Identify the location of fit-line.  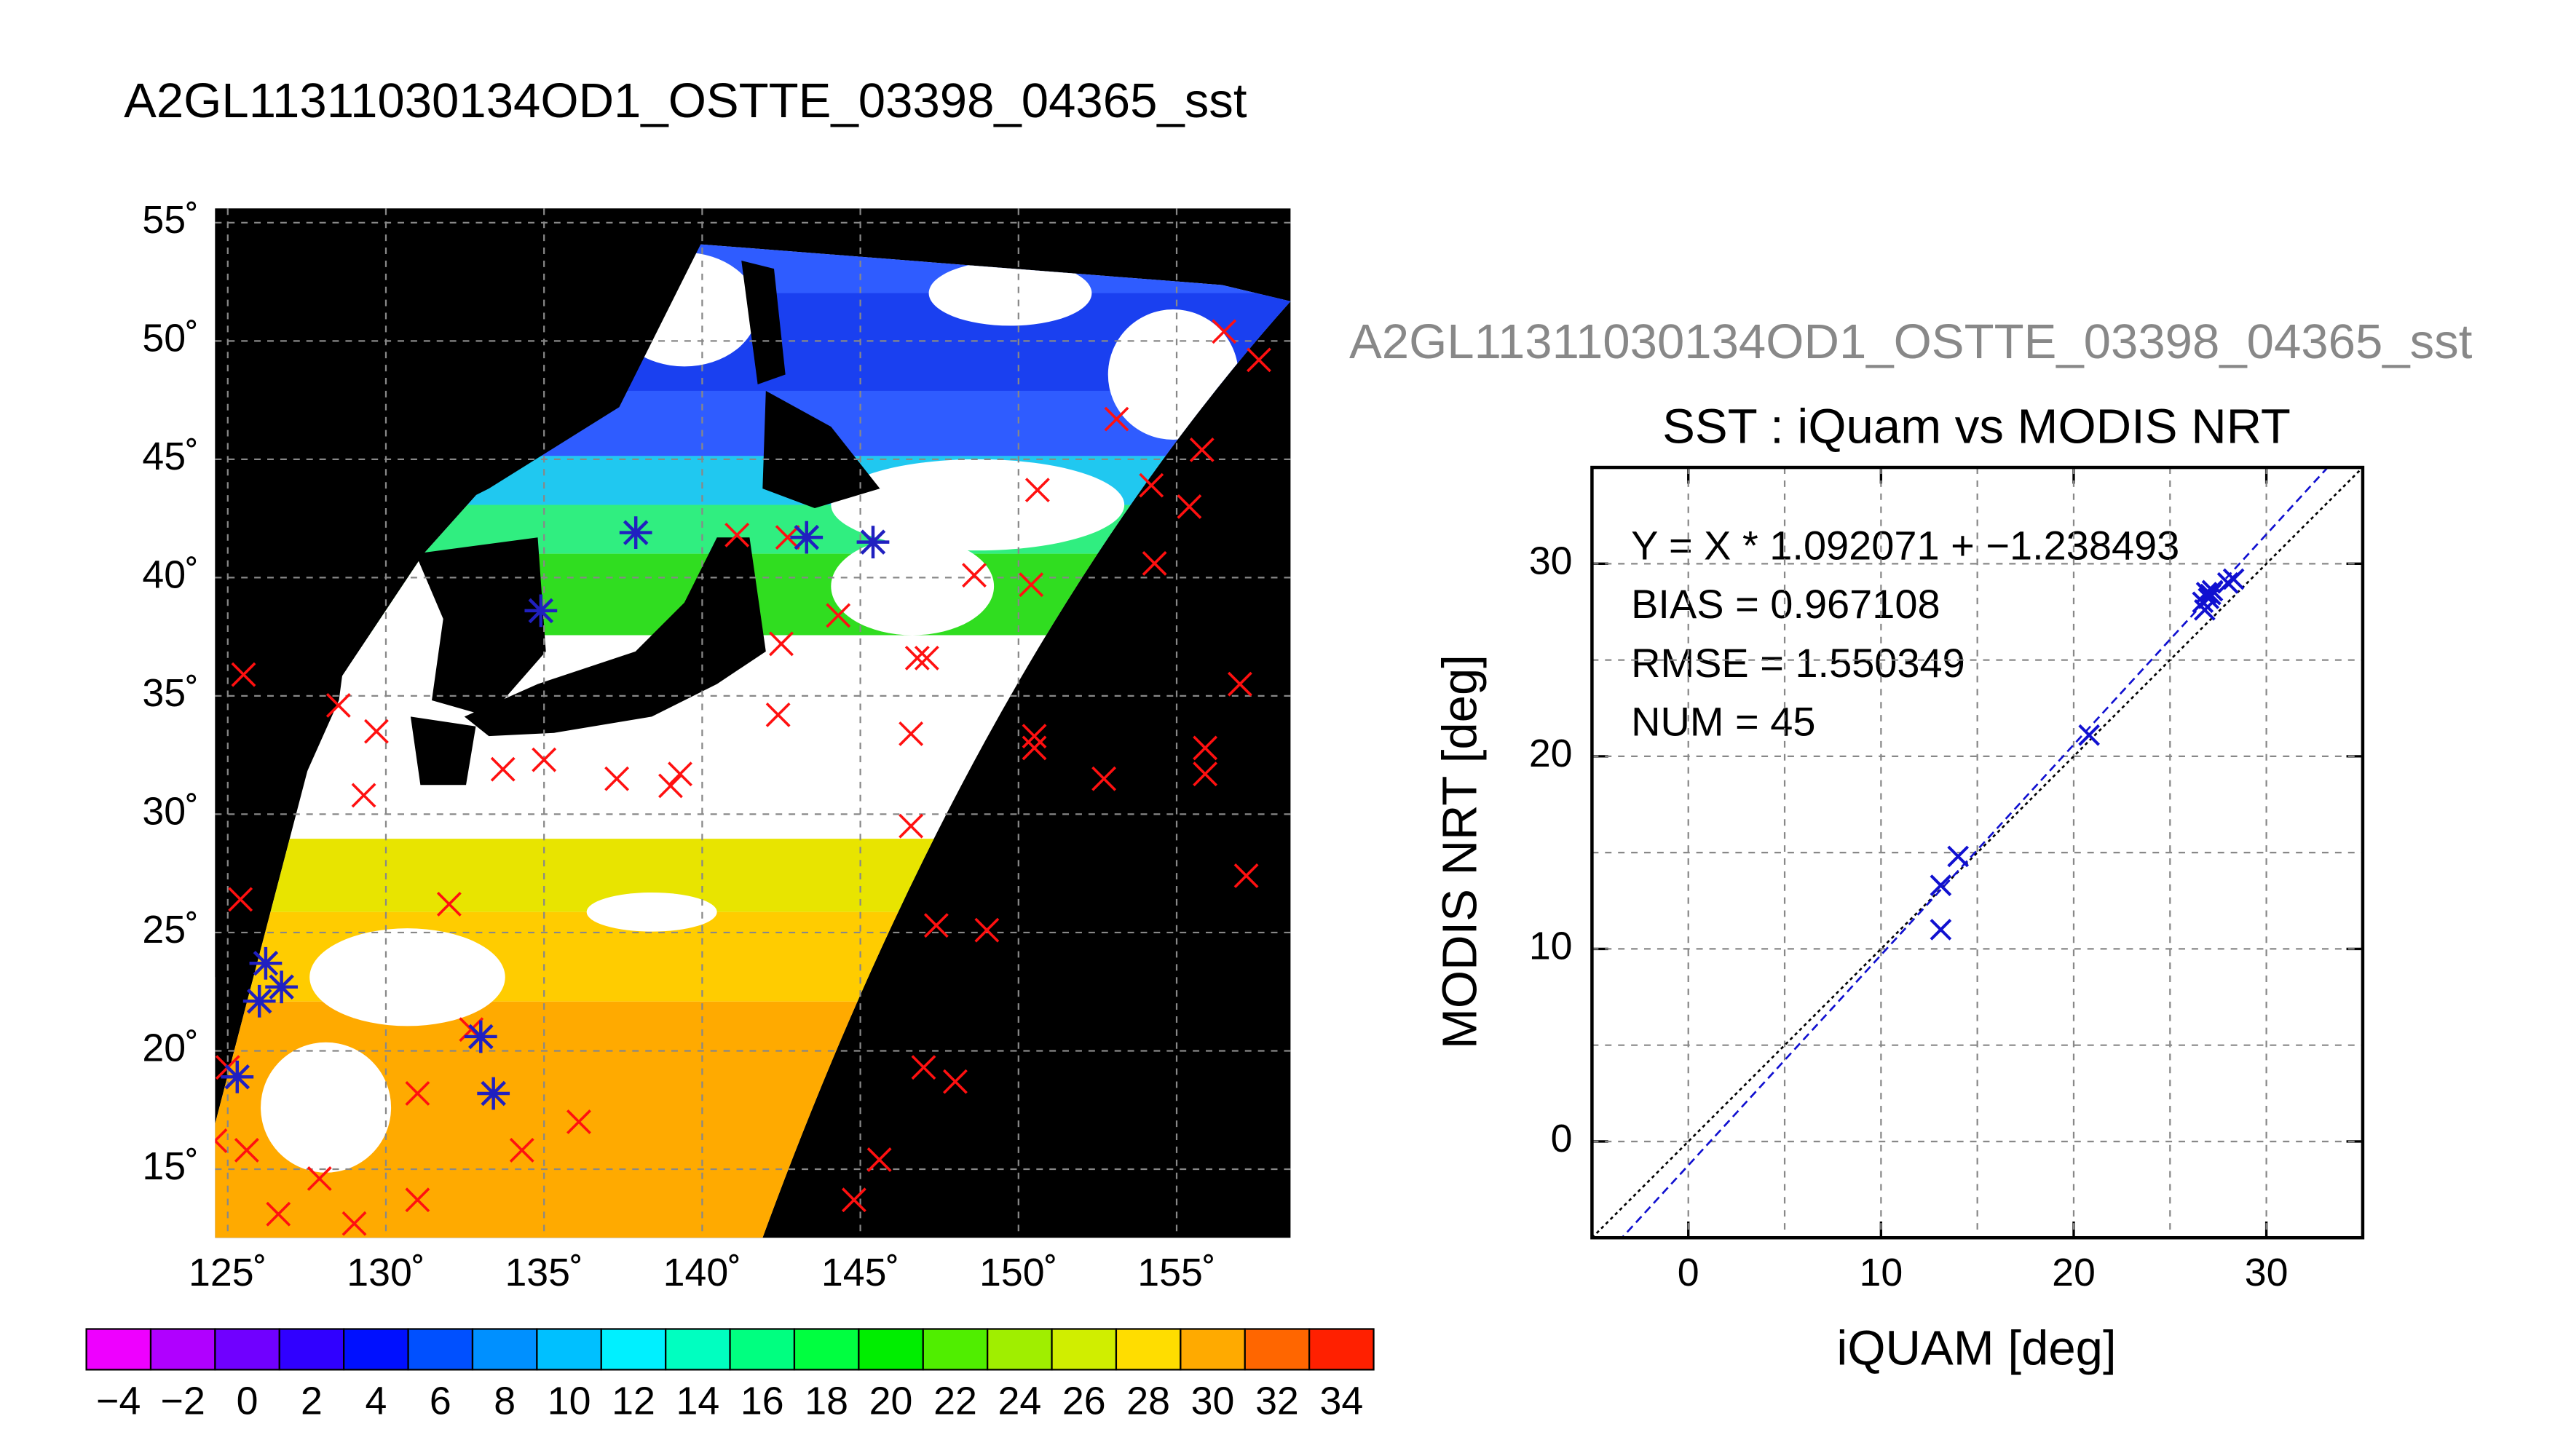
(1974, 852).